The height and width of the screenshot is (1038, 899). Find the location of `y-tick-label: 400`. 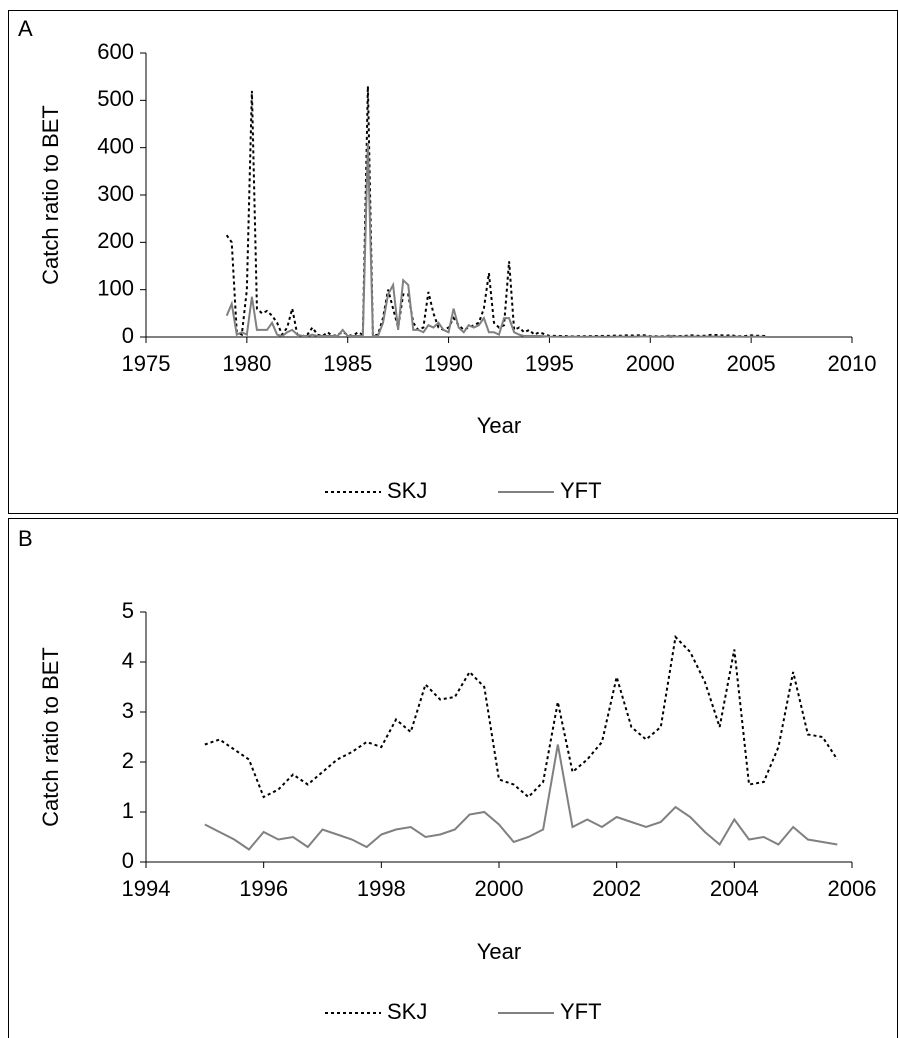

y-tick-label: 400 is located at coordinates (115, 145).